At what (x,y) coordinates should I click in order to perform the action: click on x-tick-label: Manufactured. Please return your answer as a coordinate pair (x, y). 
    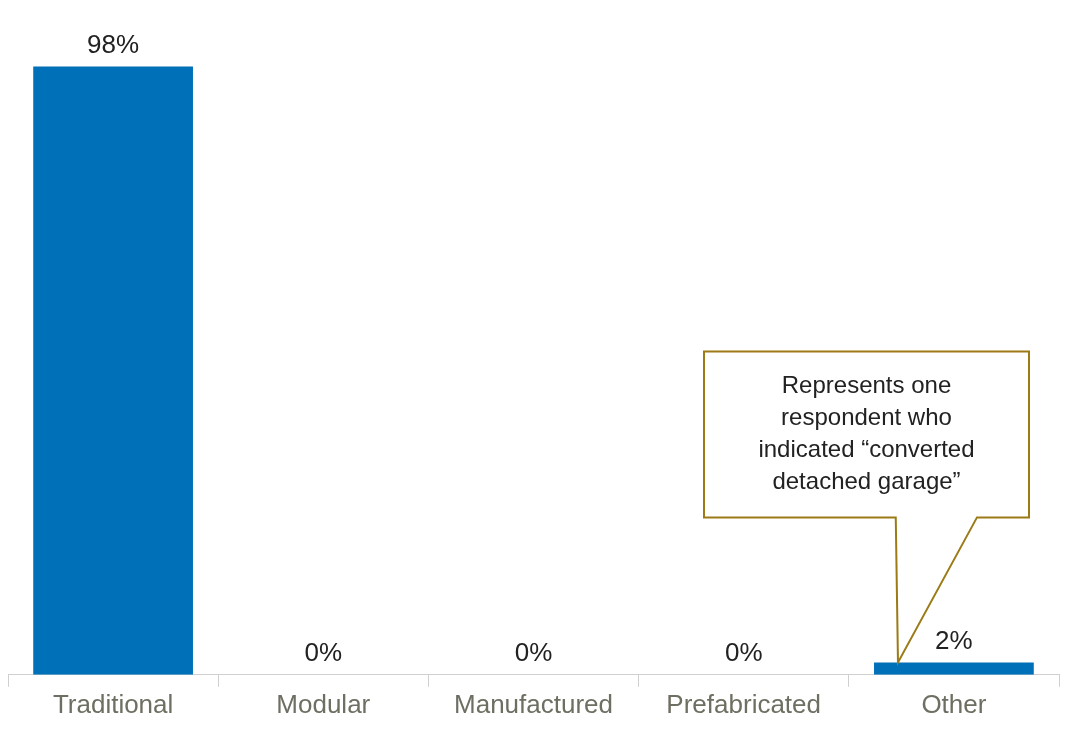
    Looking at the image, I should click on (533, 703).